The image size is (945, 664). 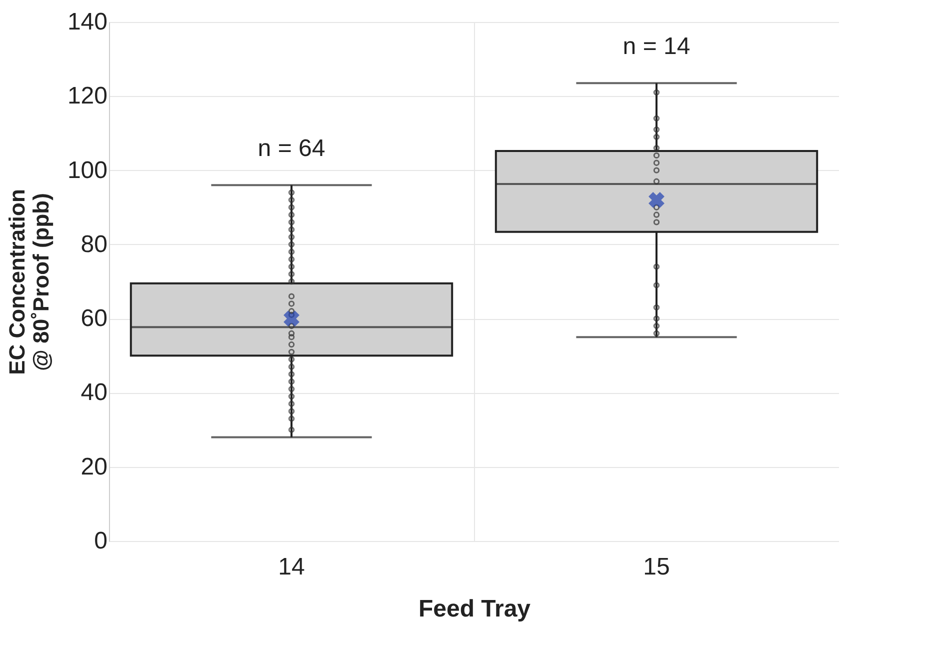 I want to click on y-tick-label: 0, so click(x=101, y=541).